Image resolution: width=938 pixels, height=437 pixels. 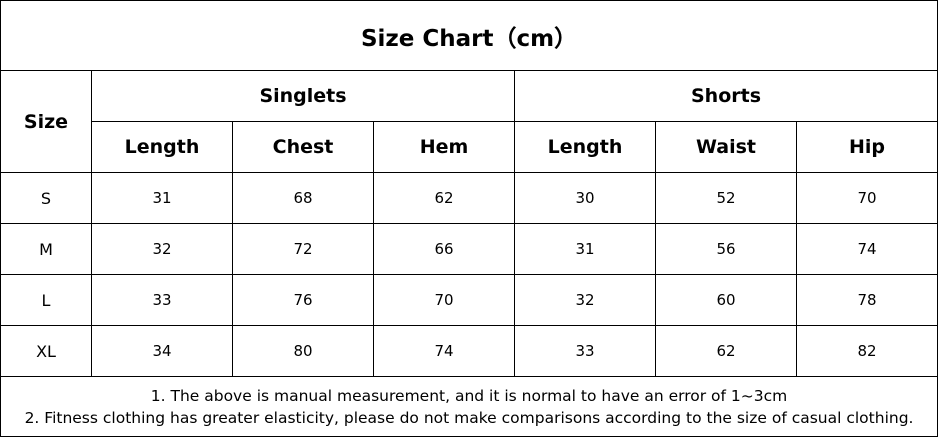 What do you see at coordinates (444, 249) in the screenshot?
I see `measure-cell: 66` at bounding box center [444, 249].